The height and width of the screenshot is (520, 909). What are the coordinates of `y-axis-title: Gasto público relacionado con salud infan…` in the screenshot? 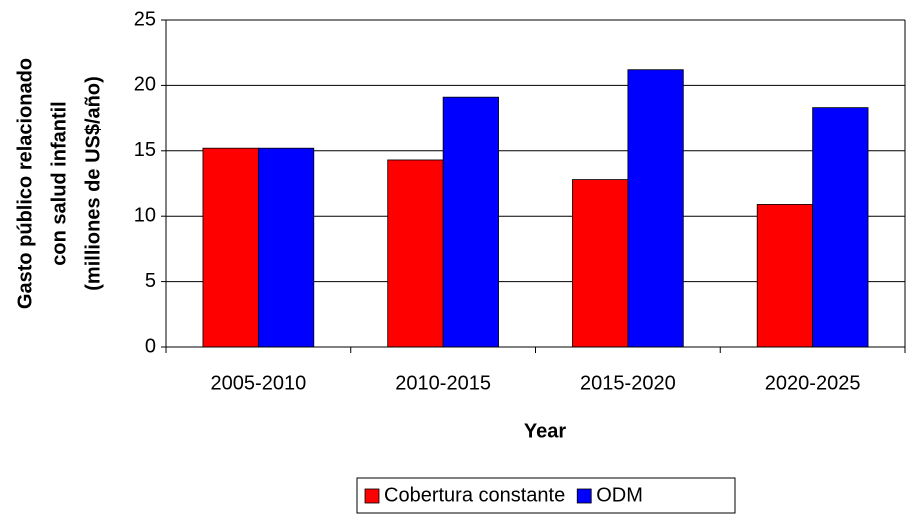 It's located at (59, 183).